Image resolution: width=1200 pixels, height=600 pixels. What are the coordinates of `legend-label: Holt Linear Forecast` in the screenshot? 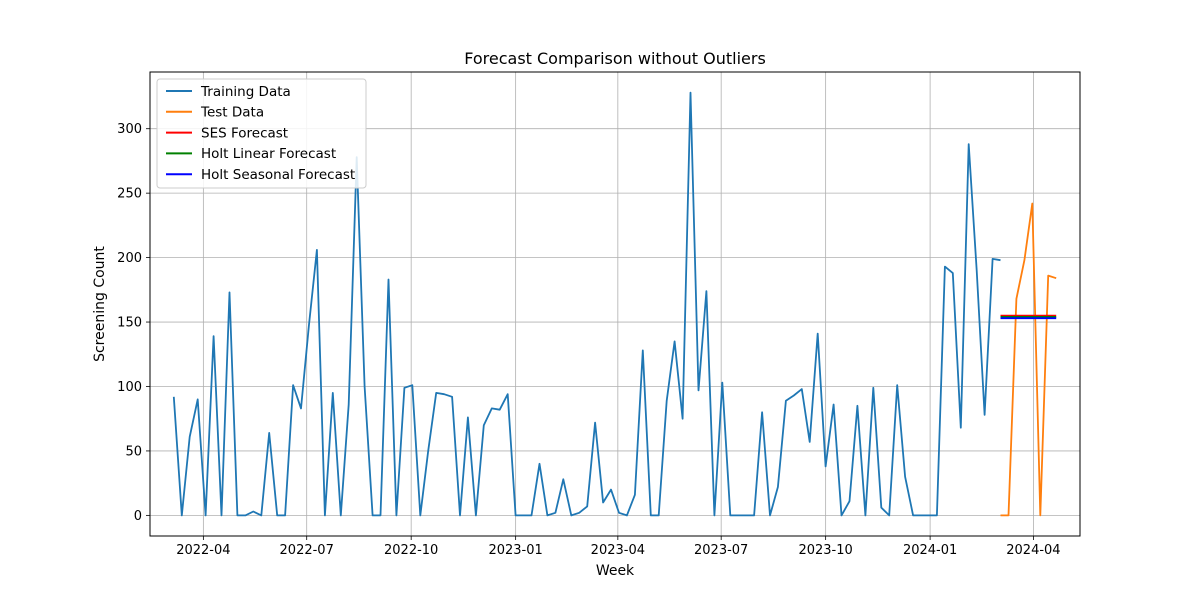 It's located at (268, 154).